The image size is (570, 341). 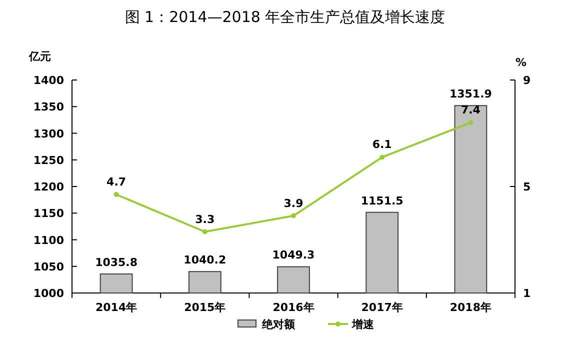 I want to click on data-label: 4.7, so click(x=116, y=181).